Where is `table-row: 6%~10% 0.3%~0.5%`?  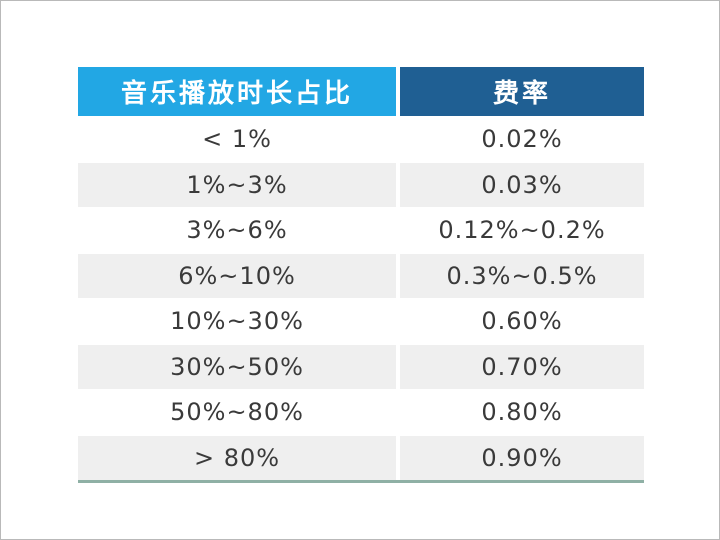 table-row: 6%~10% 0.3%~0.5% is located at coordinates (361, 275).